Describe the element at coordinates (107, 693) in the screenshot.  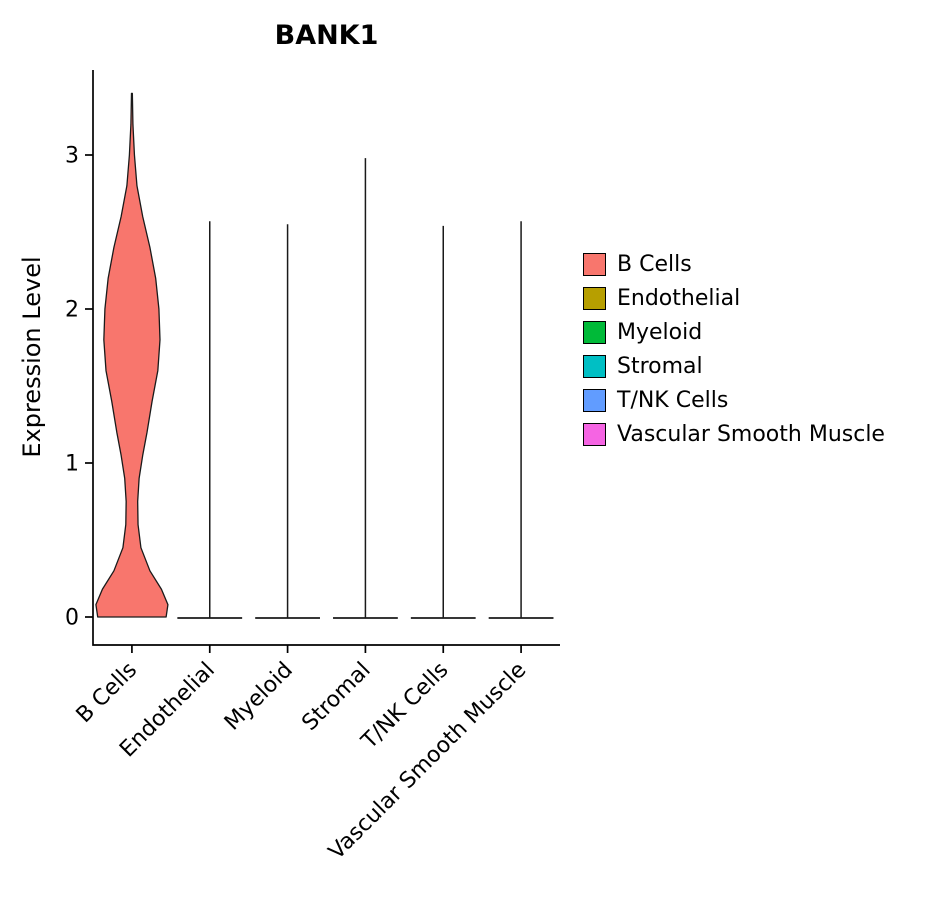
I see `x-tick-label: B Cells` at that location.